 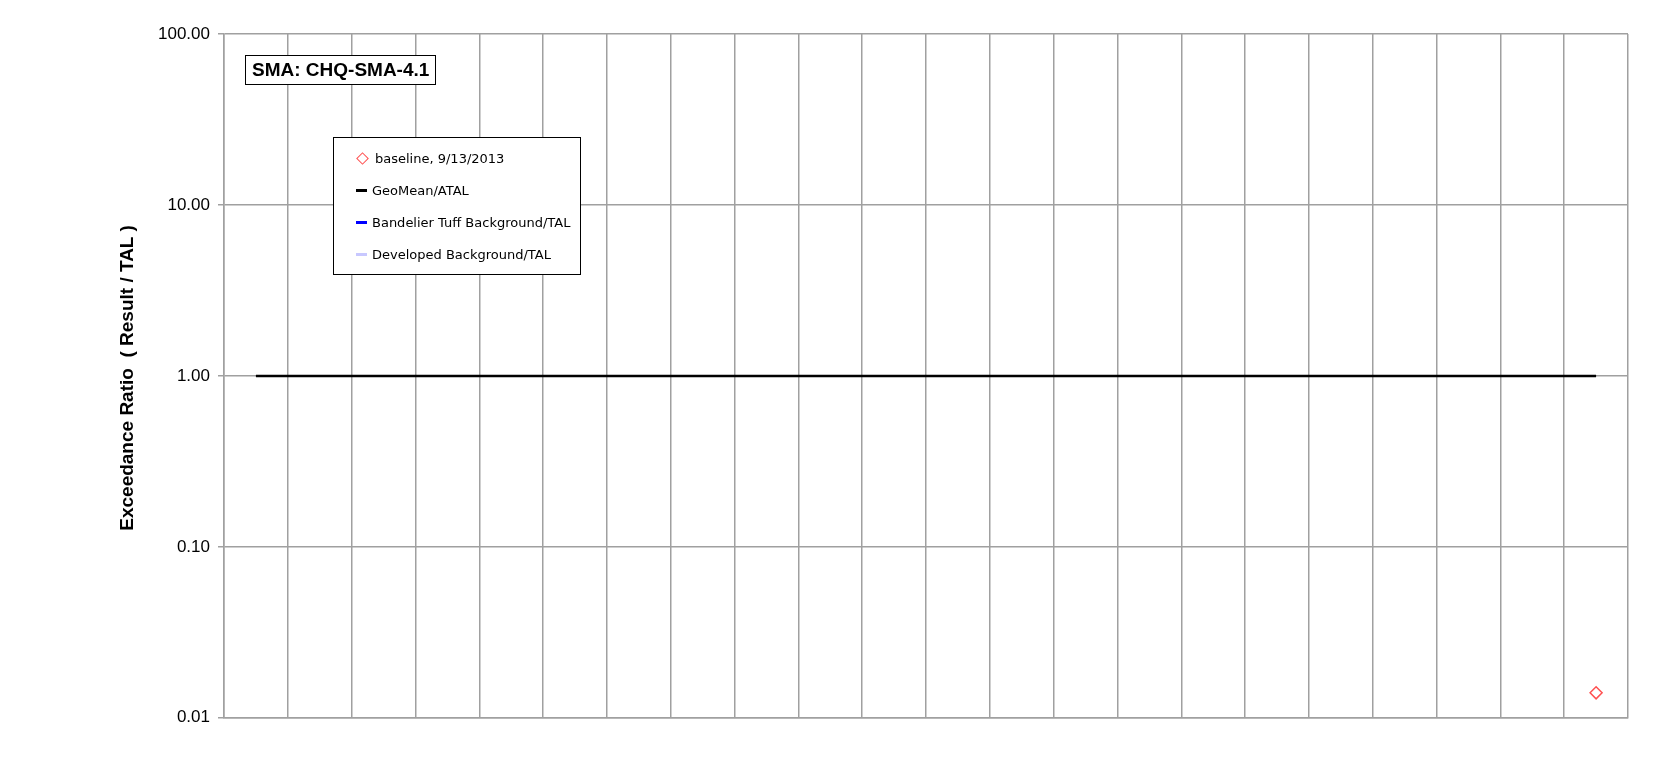 I want to click on y-tick-label: 0.01, so click(x=193, y=717).